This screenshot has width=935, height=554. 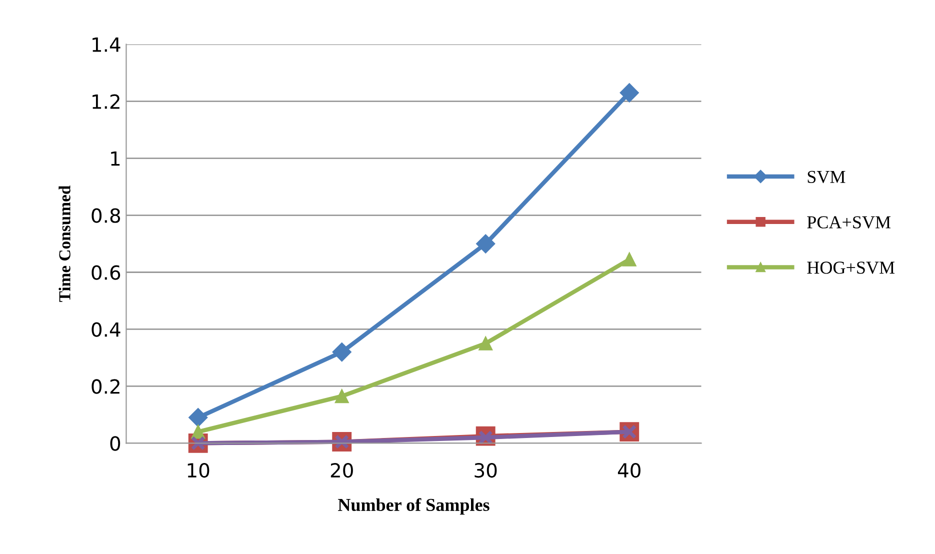 I want to click on y-tick-label: 0.6, so click(x=106, y=272).